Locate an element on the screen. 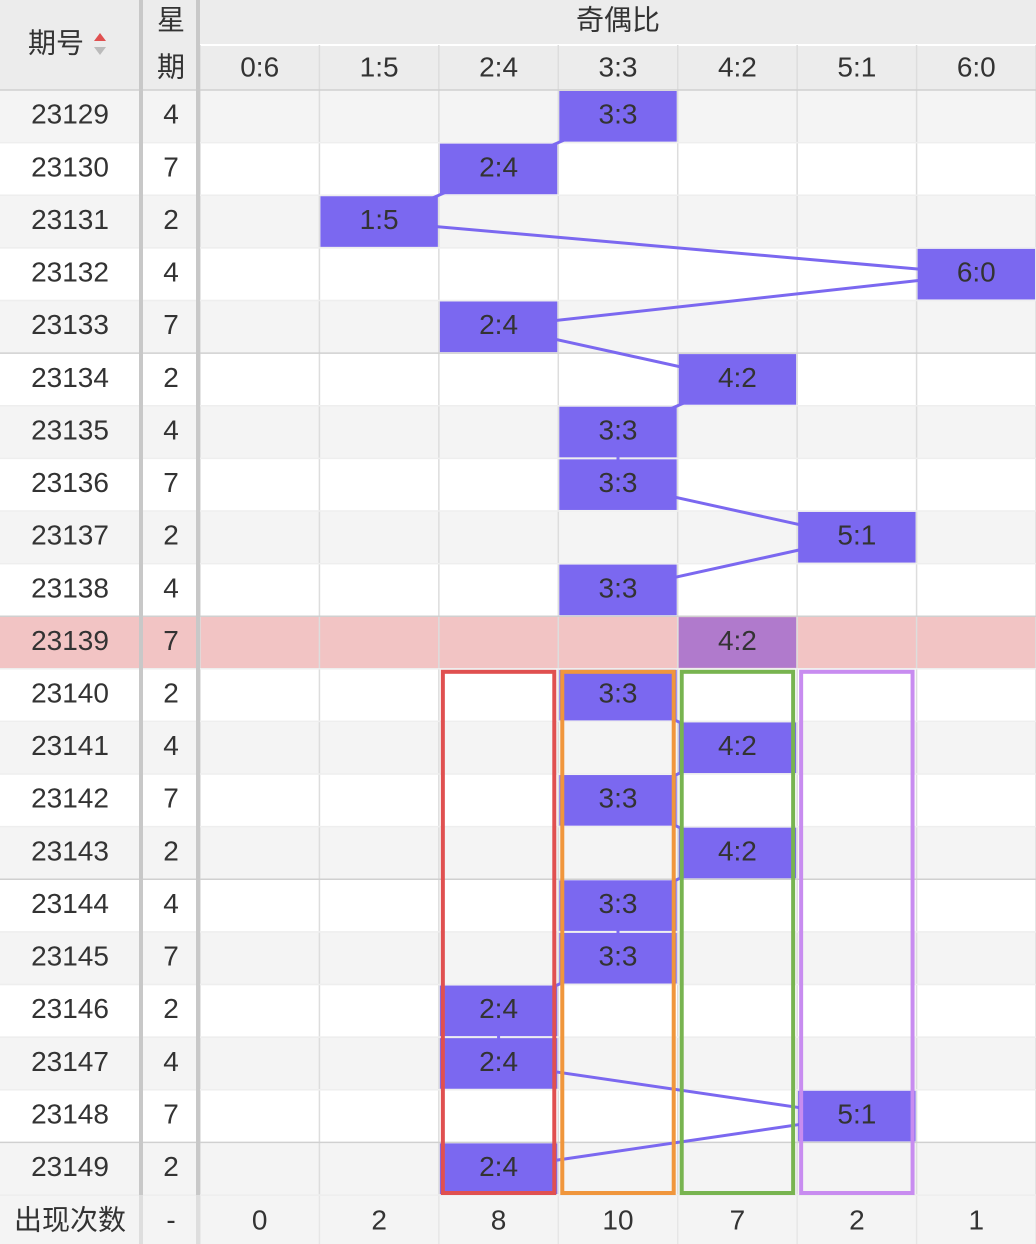 This screenshot has width=1036, height=1244. footer-weekday: - is located at coordinates (170, 1219).